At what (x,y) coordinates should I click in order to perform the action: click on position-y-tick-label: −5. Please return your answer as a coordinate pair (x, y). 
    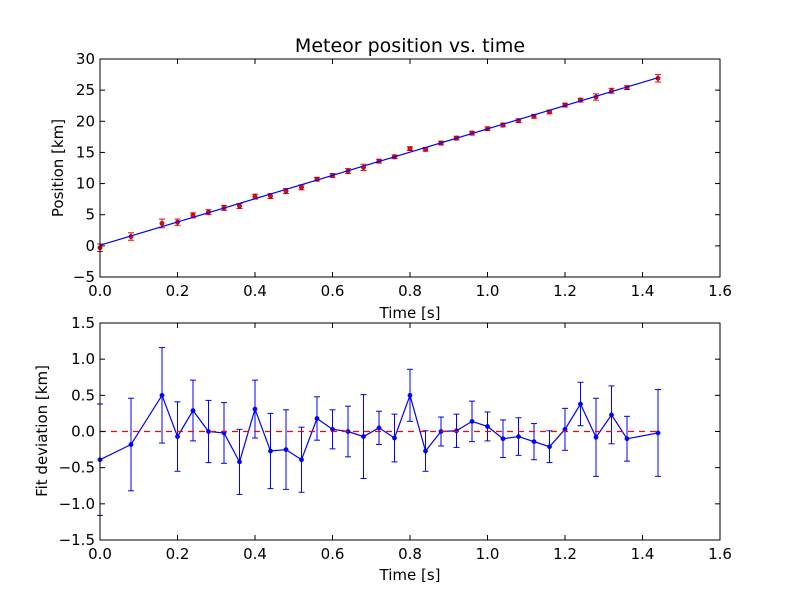
    Looking at the image, I should click on (84, 277).